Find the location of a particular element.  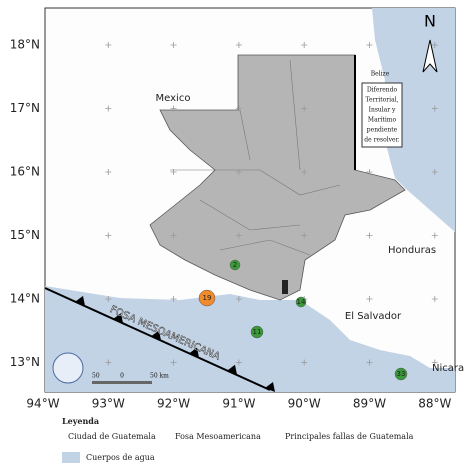

dispute-text: Diferendo is located at coordinates (382, 90).